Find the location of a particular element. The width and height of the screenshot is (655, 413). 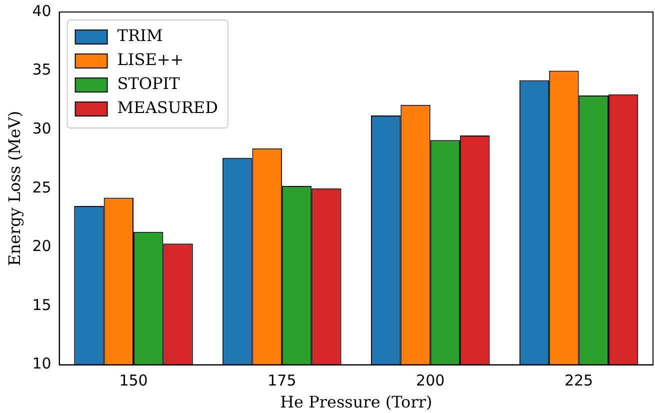

legend-label: TRIM is located at coordinates (140, 36).